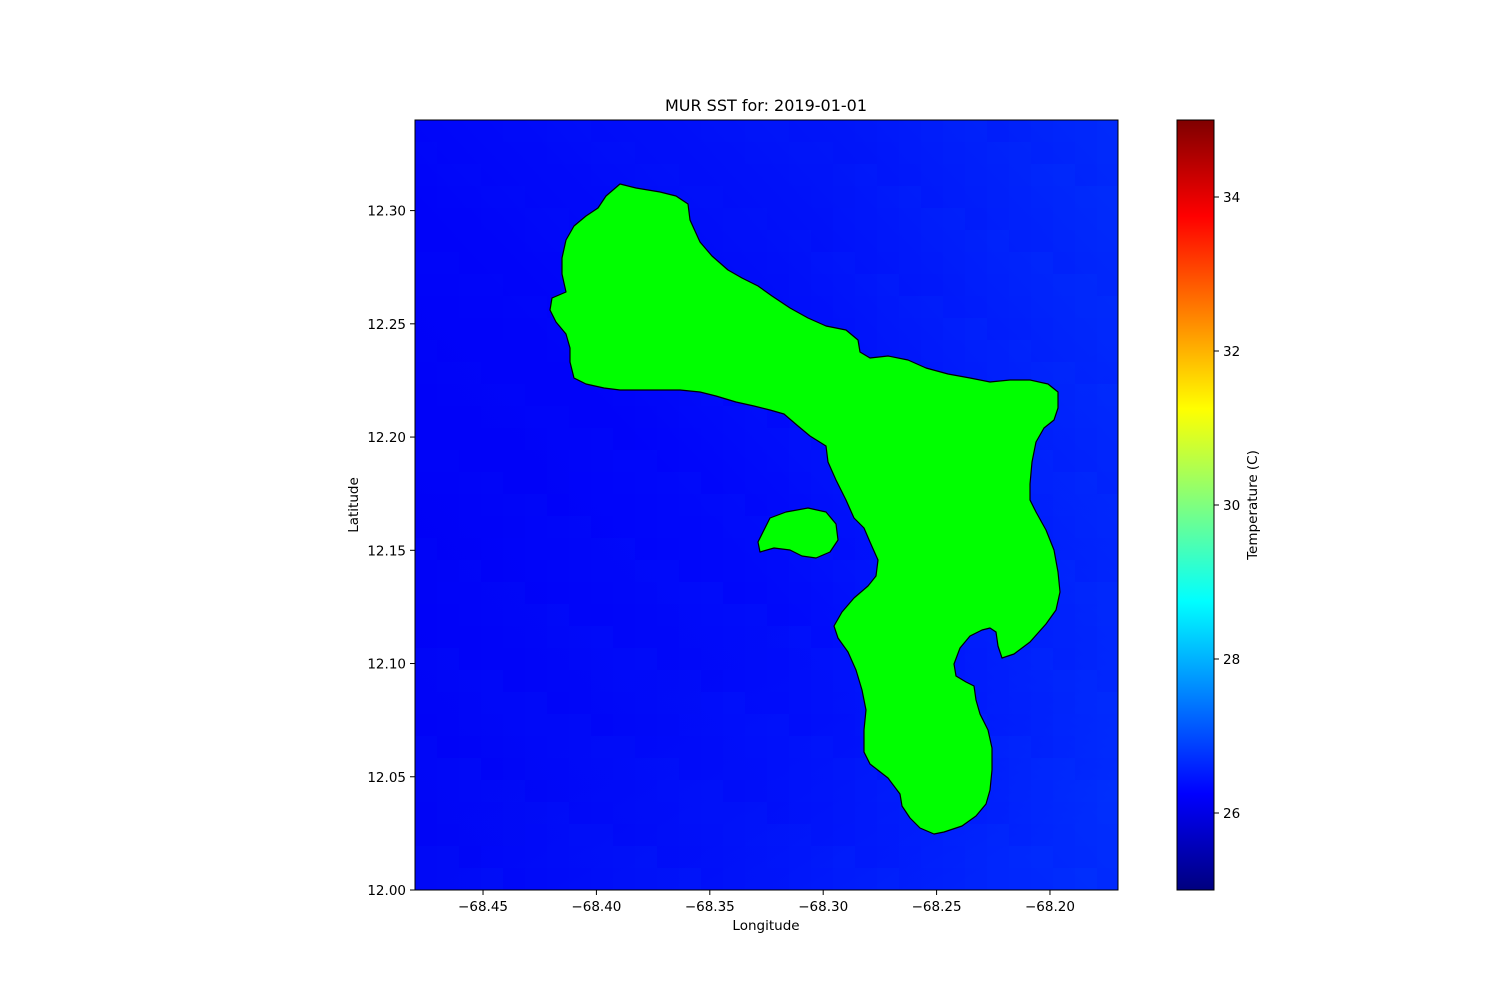  What do you see at coordinates (766, 902) in the screenshot?
I see `x-axis-ticks: −68.45 −68.40 −68.35 −68.30 −68.25 −68.20` at bounding box center [766, 902].